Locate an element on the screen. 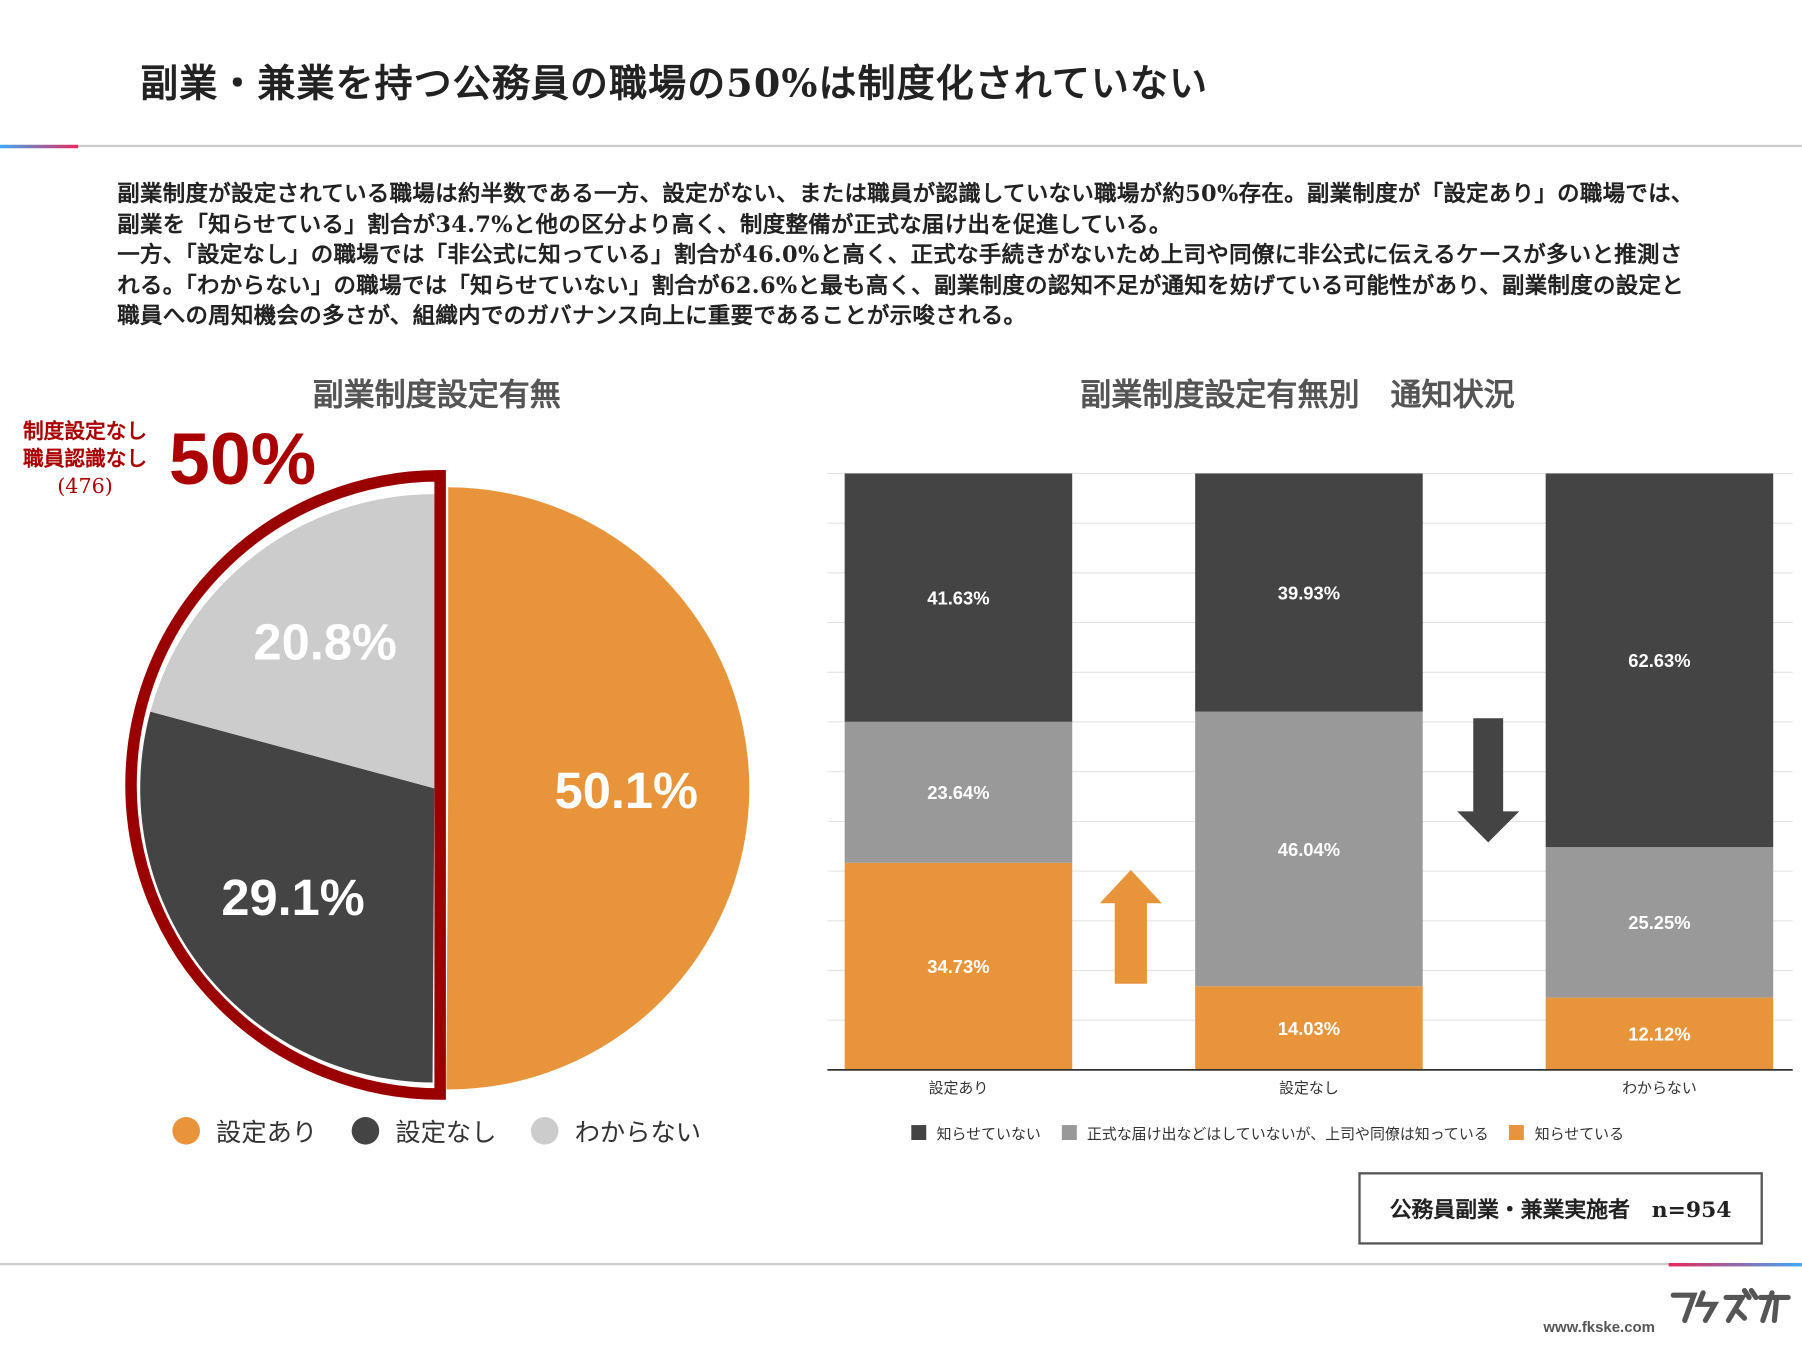 The height and width of the screenshot is (1358, 1802). company-logo is located at coordinates (1730, 1305).